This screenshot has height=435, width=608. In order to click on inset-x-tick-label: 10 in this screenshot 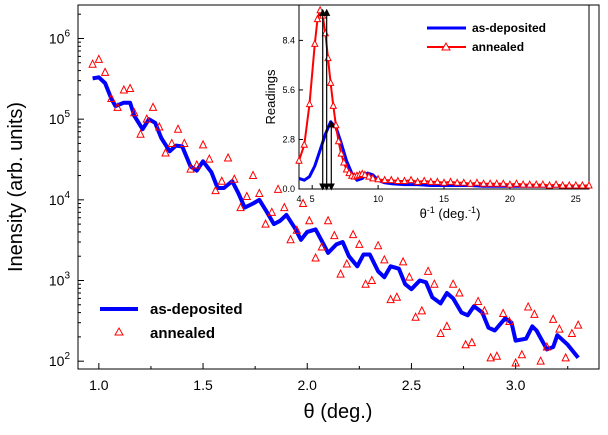, I will do `click(378, 199)`.